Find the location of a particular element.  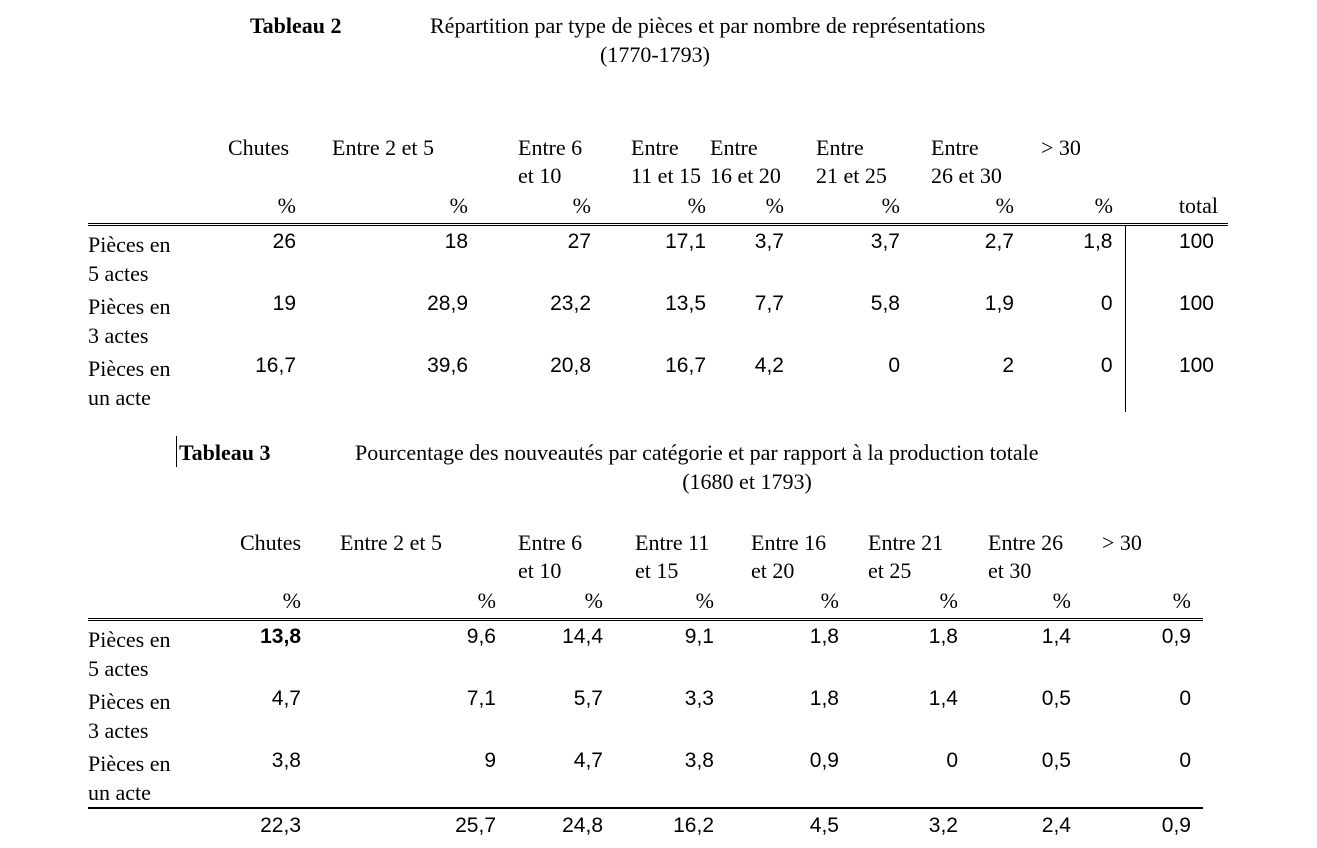

col-header-line: et 10 is located at coordinates (540, 570).